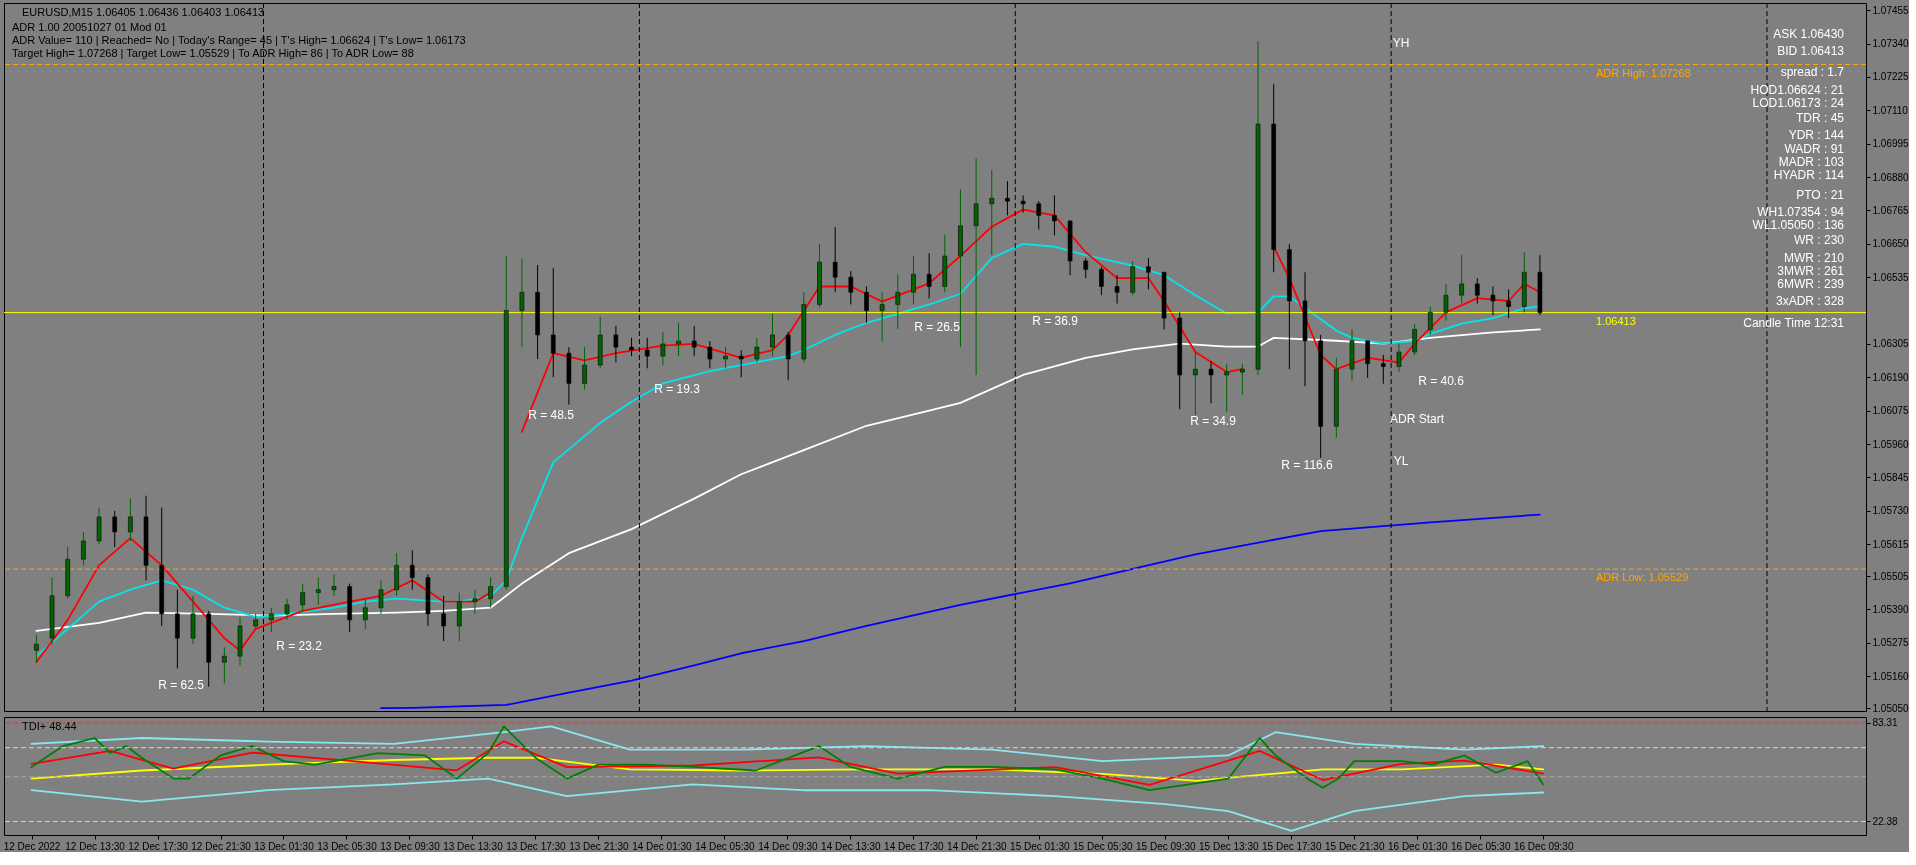 The height and width of the screenshot is (865, 1916). Describe the element at coordinates (1811, 162) in the screenshot. I see `annotation: MADR : 103` at that location.